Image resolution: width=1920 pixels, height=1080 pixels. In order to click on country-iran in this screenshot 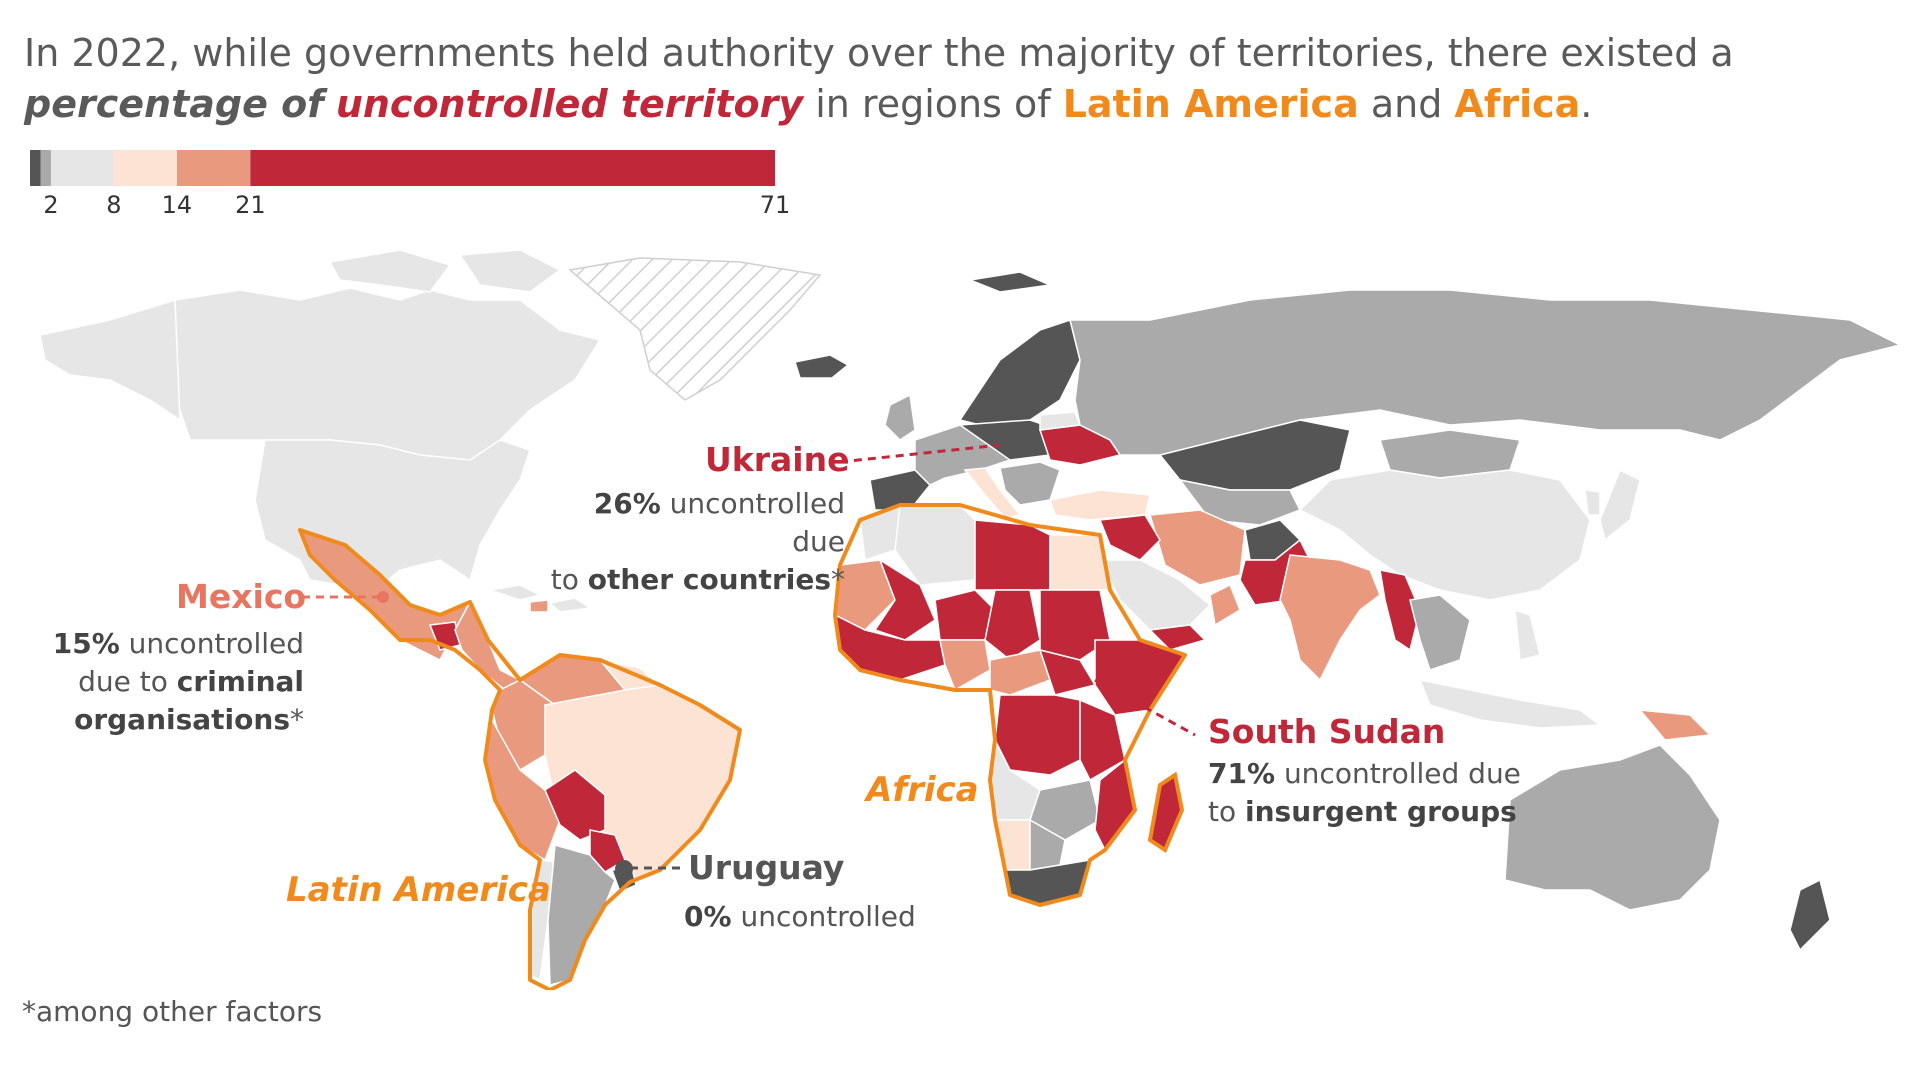, I will do `click(1197, 547)`.